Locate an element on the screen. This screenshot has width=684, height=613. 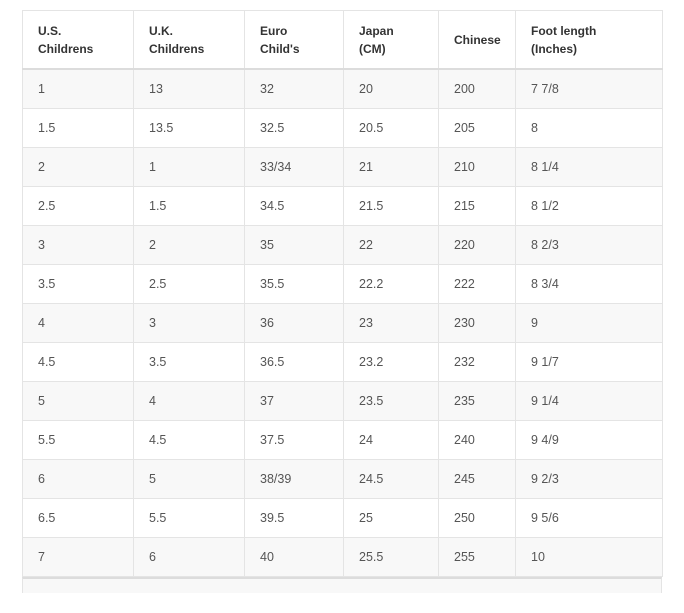
table-cell: 20.5 is located at coordinates (391, 128).